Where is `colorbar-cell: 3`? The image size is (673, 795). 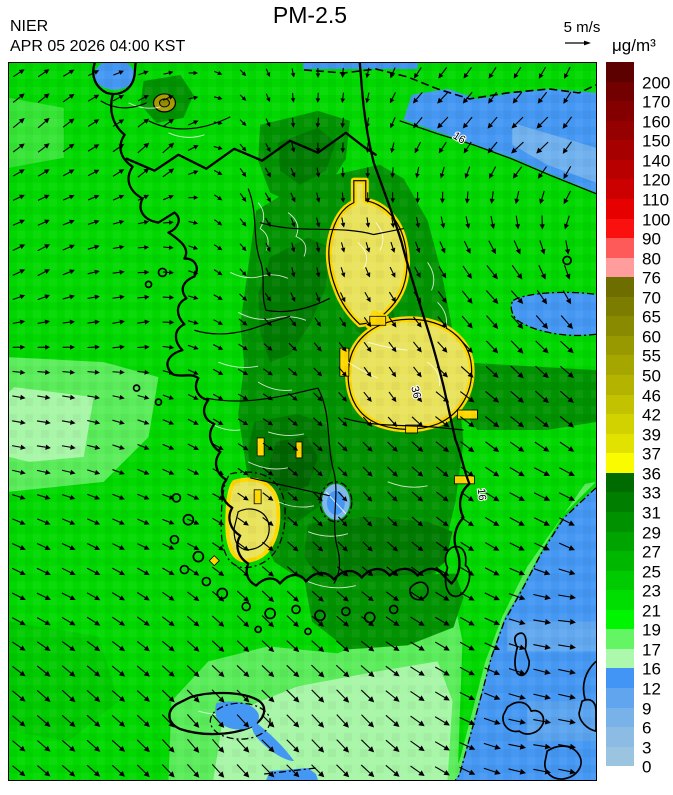
colorbar-cell: 3 is located at coordinates (628, 741).